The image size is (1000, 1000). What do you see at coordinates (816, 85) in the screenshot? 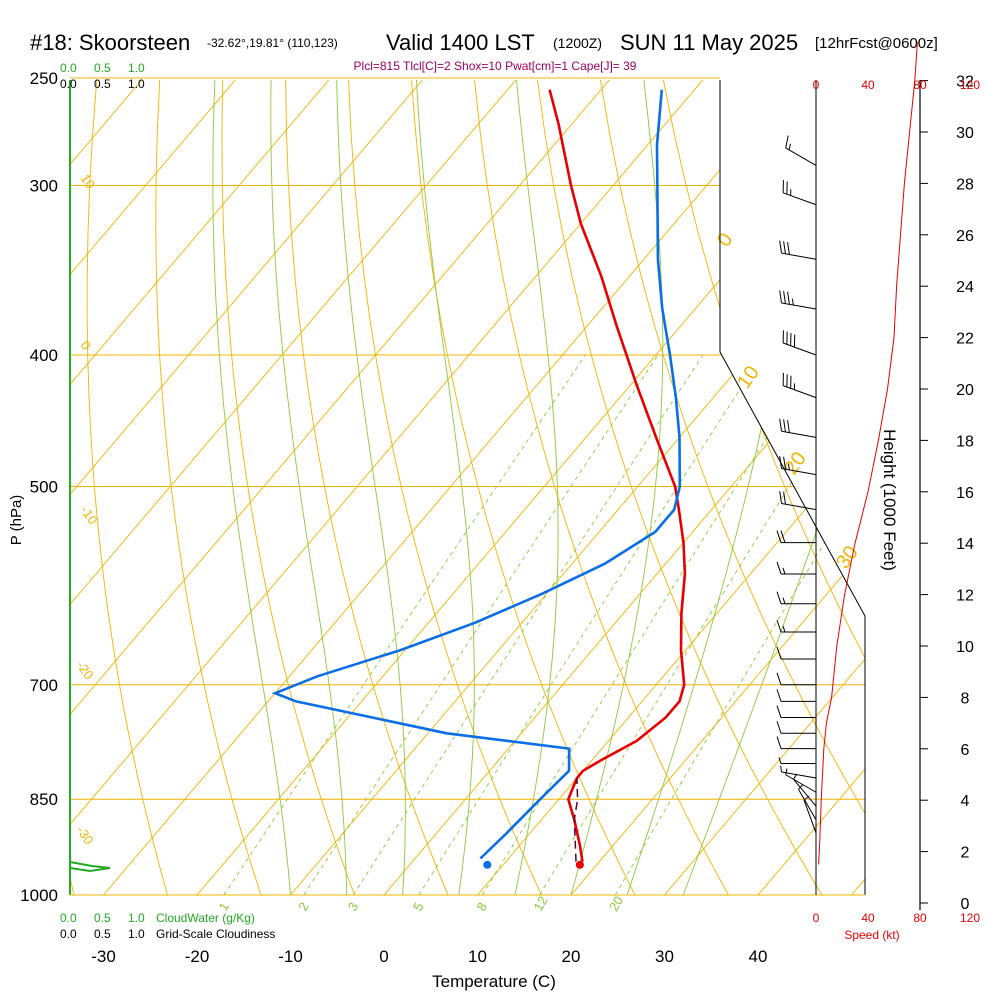
I see `speed-top-0: 0` at bounding box center [816, 85].